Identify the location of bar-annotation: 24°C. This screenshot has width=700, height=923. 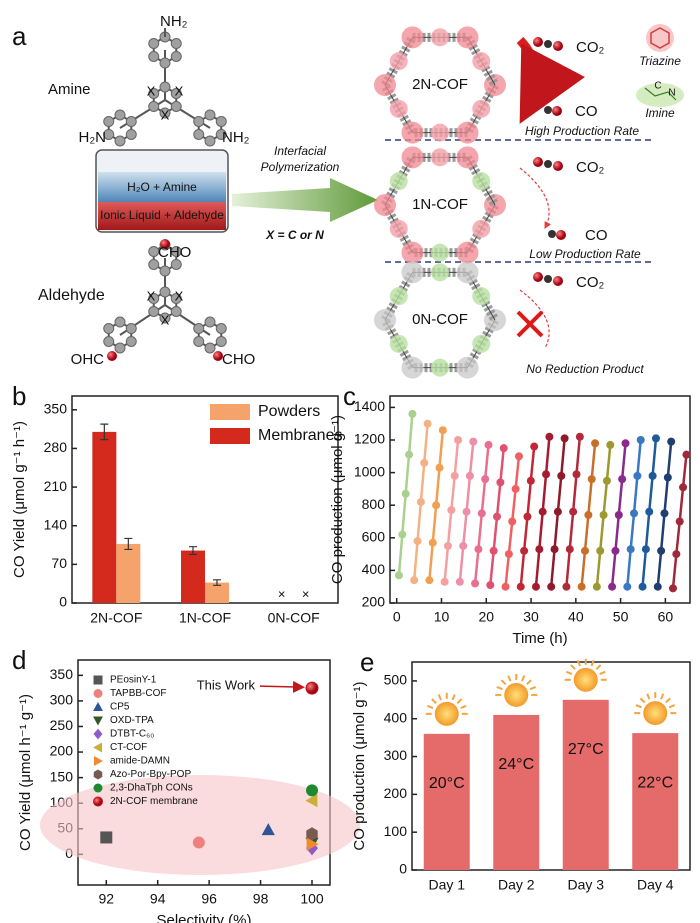
(516, 764).